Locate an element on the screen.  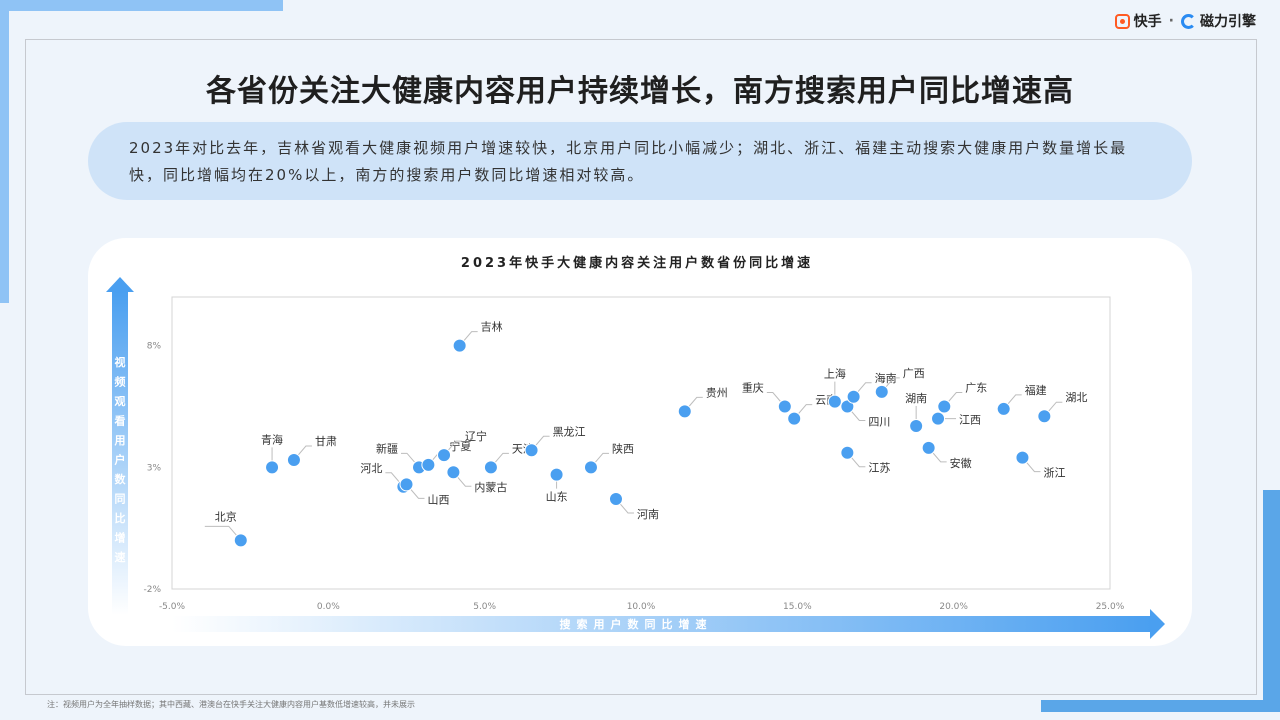
y-tick-label: 3% is located at coordinates (154, 468).